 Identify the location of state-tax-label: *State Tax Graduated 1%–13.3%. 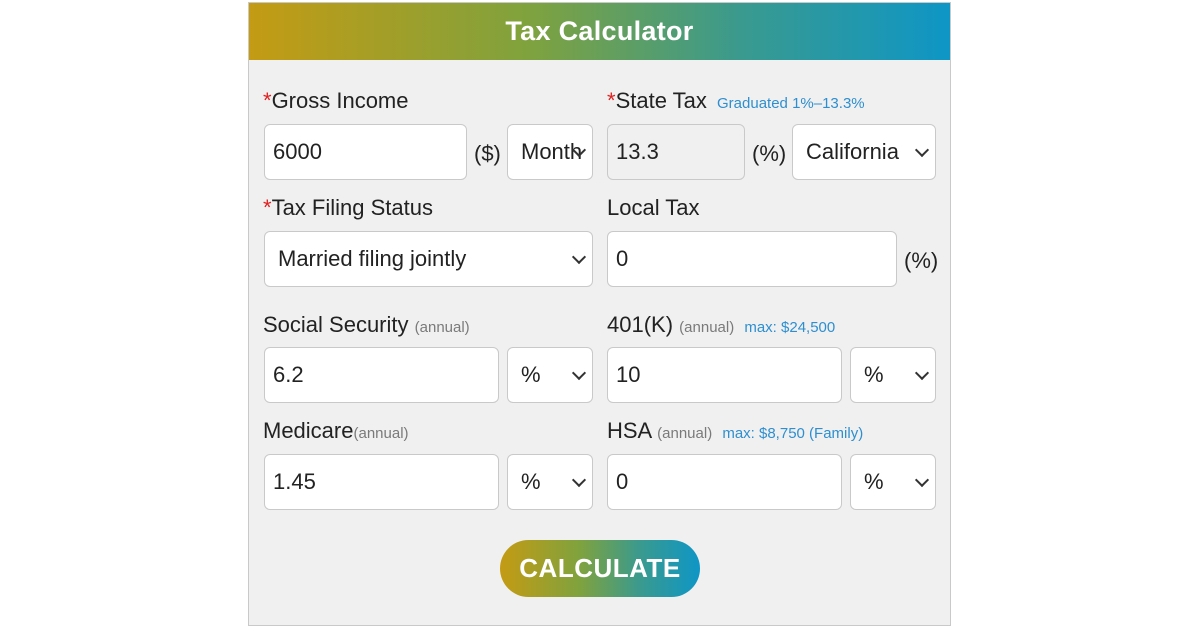
(736, 100).